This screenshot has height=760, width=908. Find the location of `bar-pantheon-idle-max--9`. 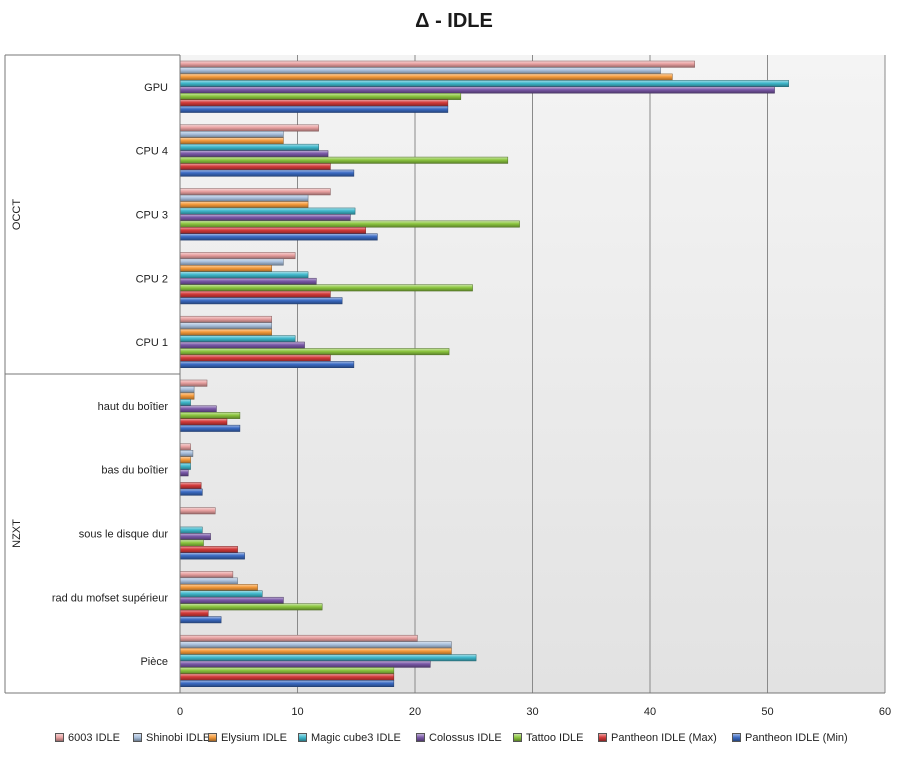

bar-pantheon-idle-max--9 is located at coordinates (287, 677).